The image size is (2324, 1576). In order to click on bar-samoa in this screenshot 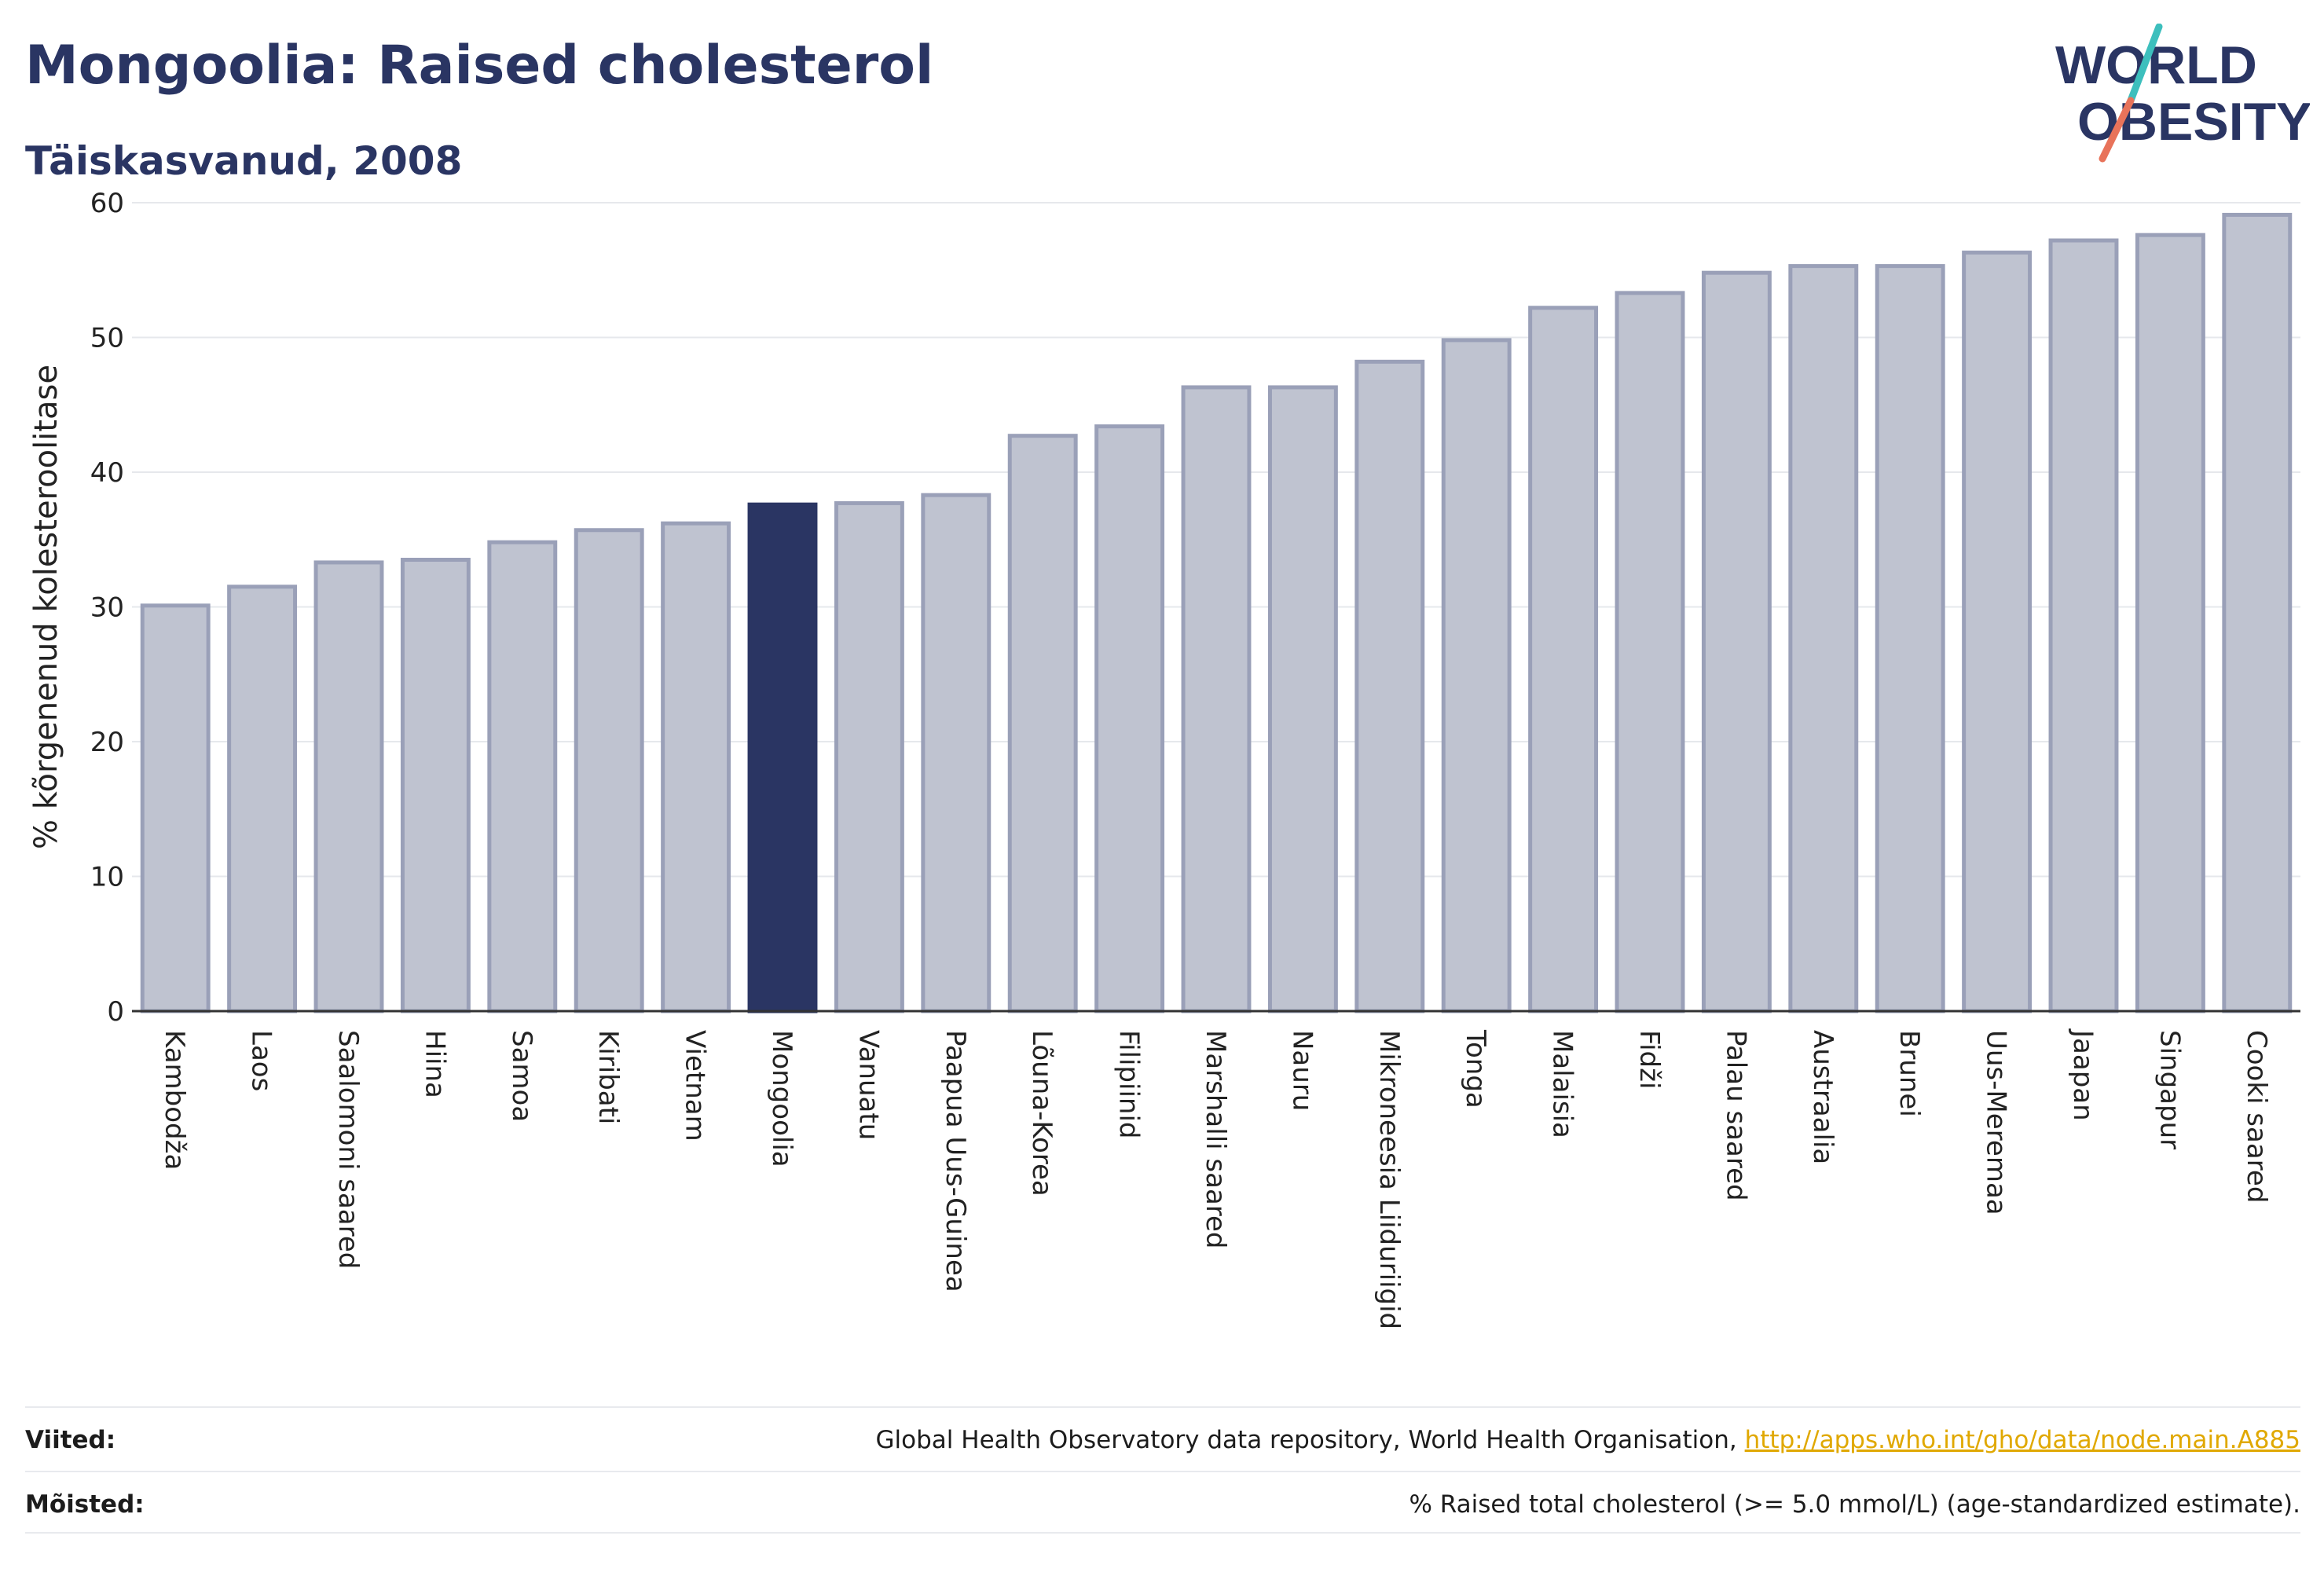, I will do `click(522, 776)`.